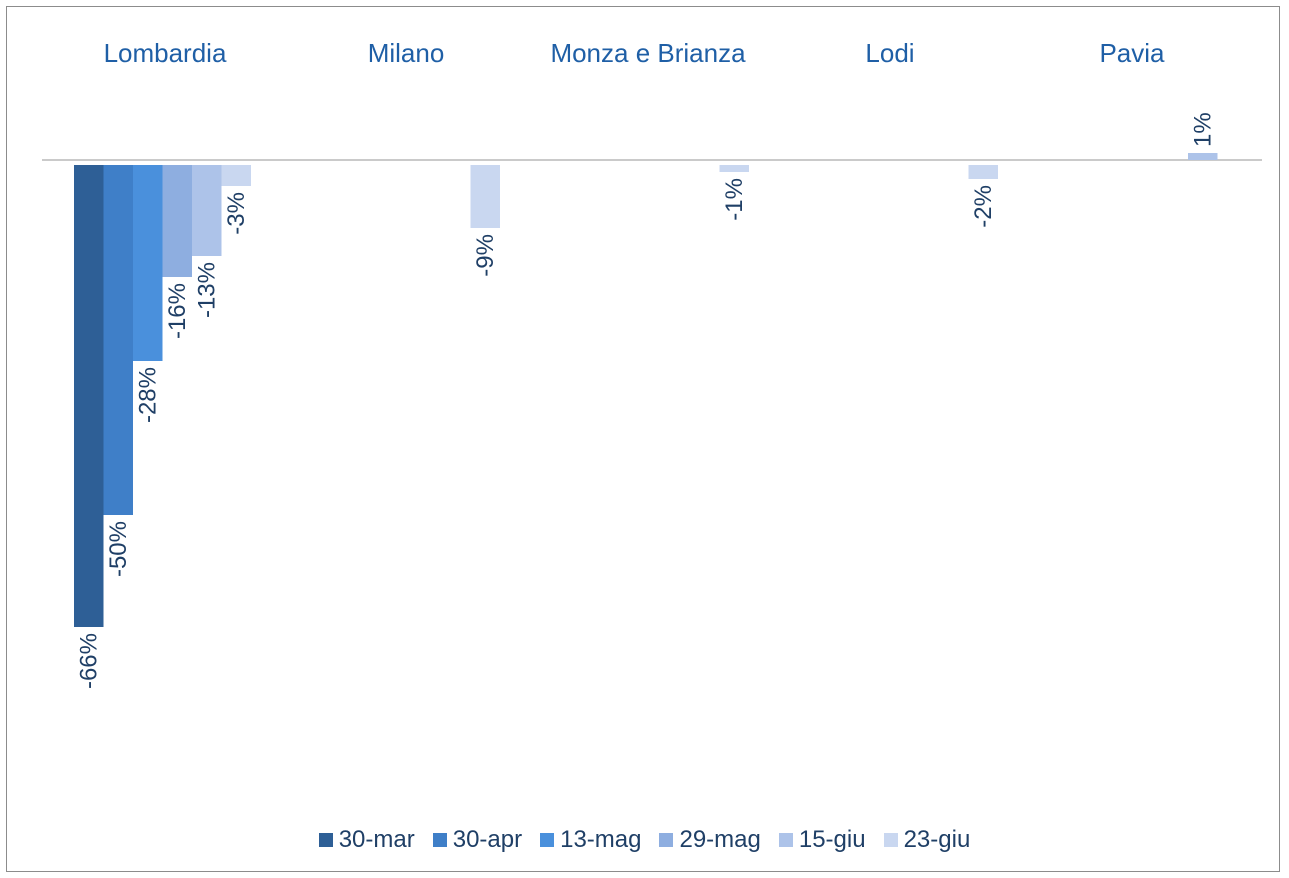 The width and height of the screenshot is (1289, 878). What do you see at coordinates (983, 172) in the screenshot?
I see `bar-23-giu-lodi` at bounding box center [983, 172].